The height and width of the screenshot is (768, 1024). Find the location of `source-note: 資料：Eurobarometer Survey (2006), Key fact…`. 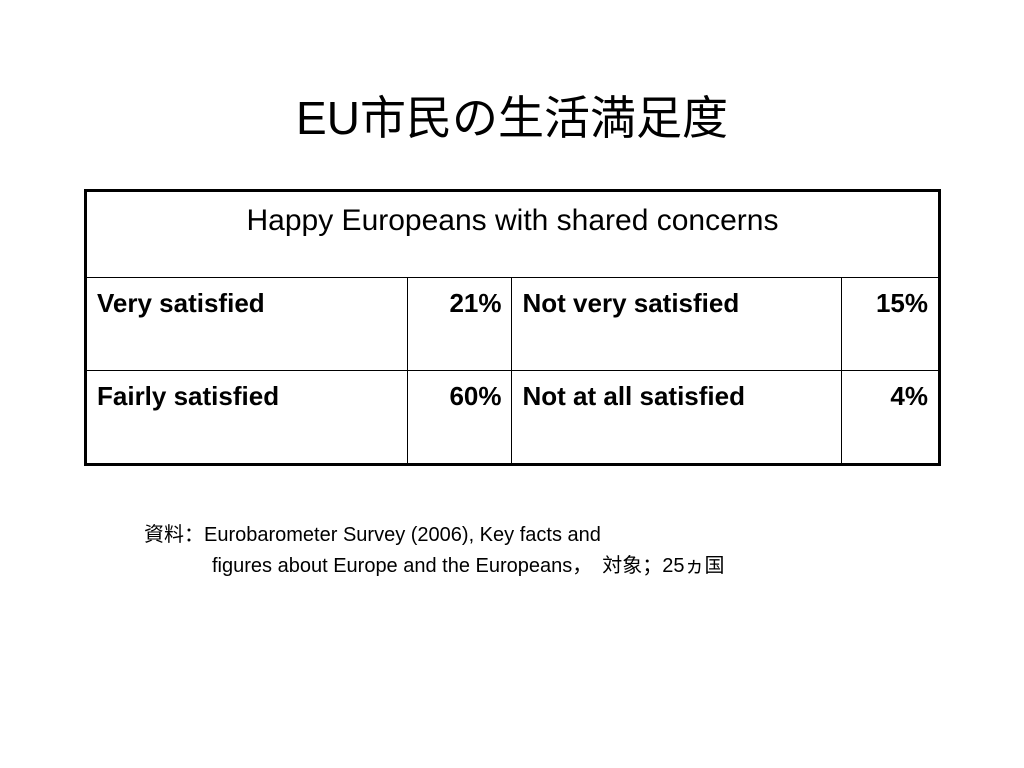

source-note: 資料：Eurobarometer Survey (2006), Key fact… is located at coordinates (434, 551).